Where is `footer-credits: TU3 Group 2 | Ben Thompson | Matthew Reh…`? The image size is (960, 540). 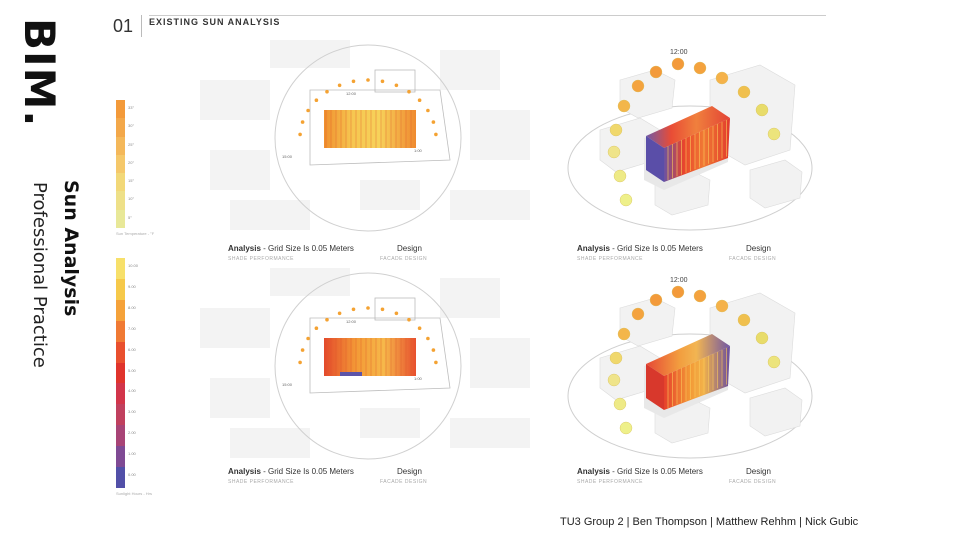
footer-credits: TU3 Group 2 | Ben Thompson | Matthew Reh… is located at coordinates (709, 522).